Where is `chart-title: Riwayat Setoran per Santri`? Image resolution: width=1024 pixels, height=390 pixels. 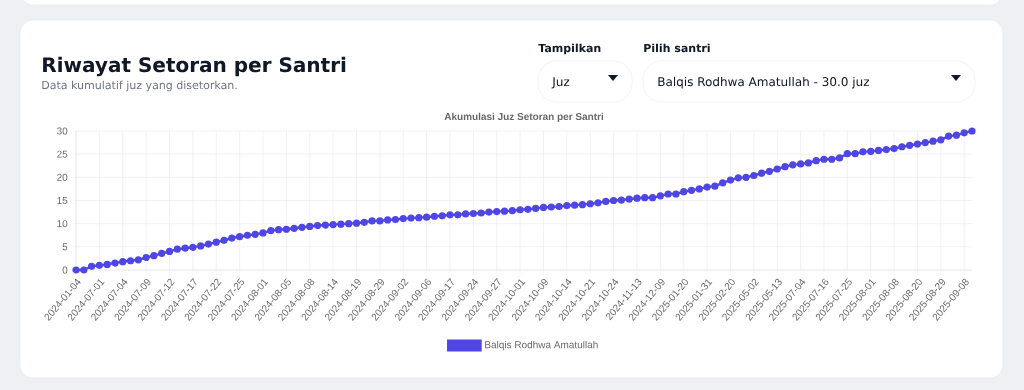 chart-title: Riwayat Setoran per Santri is located at coordinates (194, 66).